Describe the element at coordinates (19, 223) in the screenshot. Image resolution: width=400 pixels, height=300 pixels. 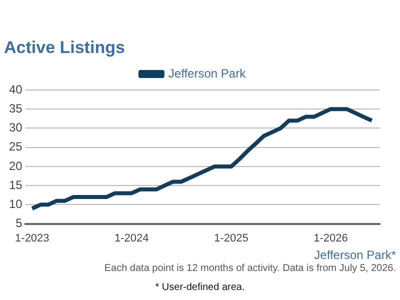
I see `y-tick-label: 5` at that location.